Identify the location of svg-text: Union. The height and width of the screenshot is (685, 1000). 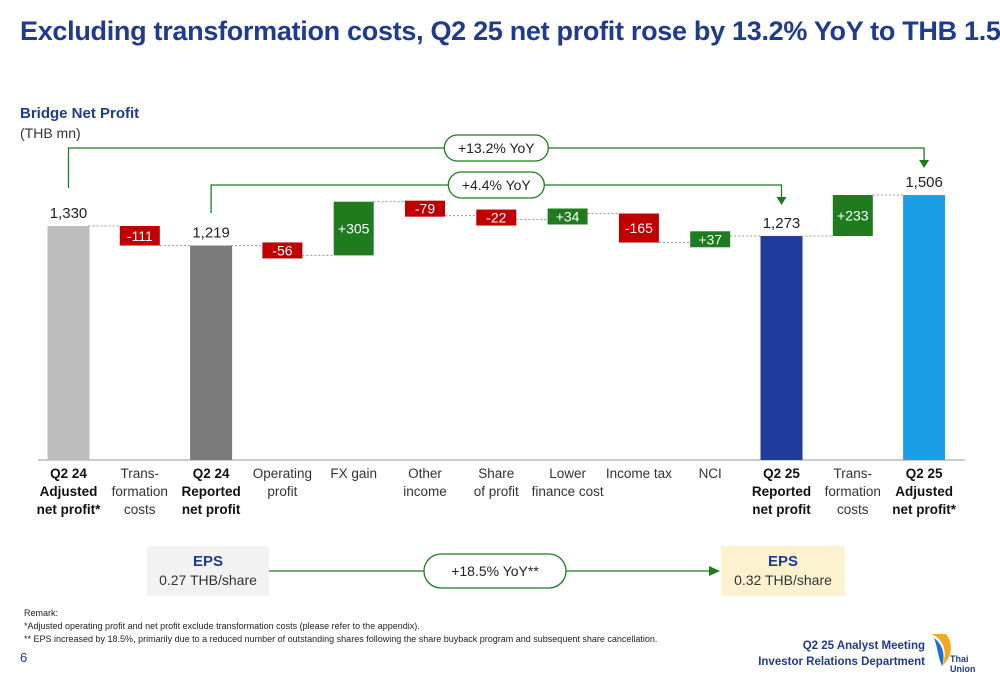
(963, 669).